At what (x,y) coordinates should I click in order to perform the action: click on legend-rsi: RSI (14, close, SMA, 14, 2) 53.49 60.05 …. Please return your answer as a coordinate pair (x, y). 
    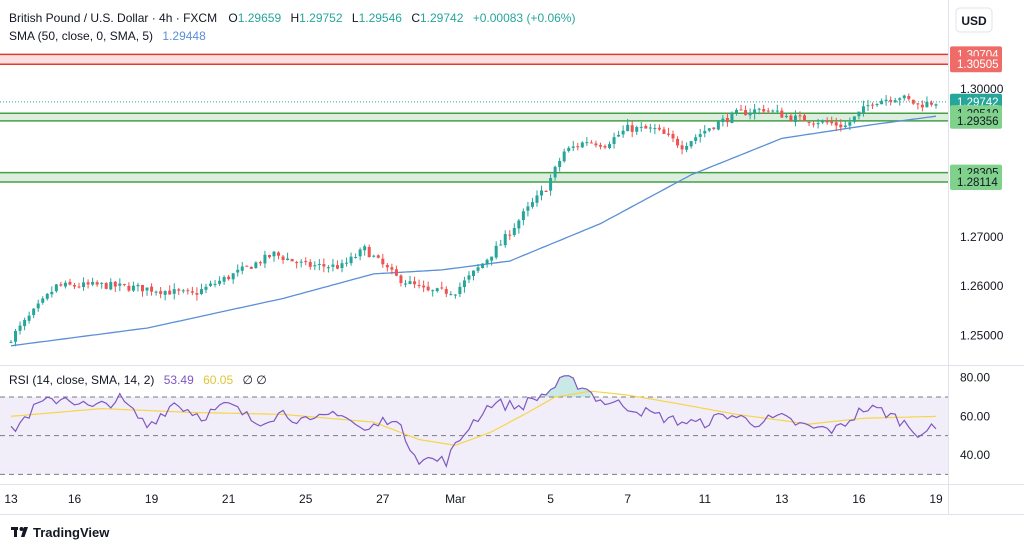
    Looking at the image, I should click on (138, 380).